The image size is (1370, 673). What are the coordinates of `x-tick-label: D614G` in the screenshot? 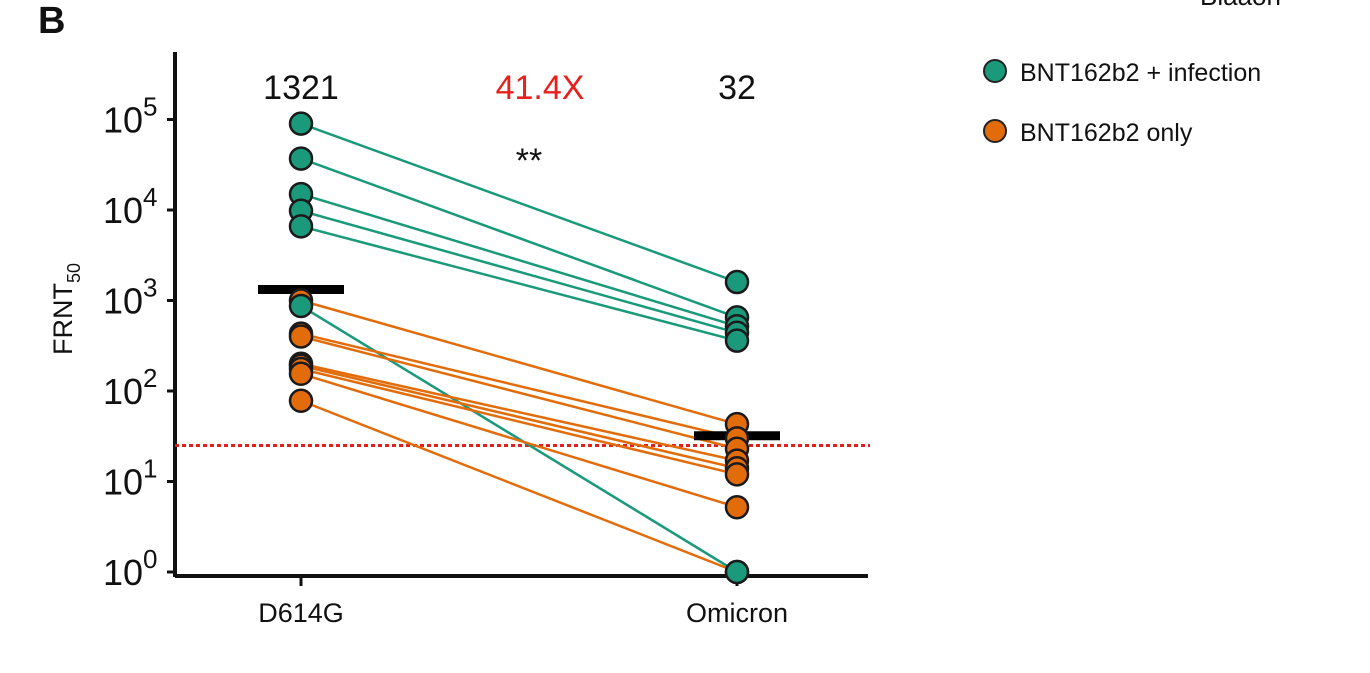 It's located at (301, 613).